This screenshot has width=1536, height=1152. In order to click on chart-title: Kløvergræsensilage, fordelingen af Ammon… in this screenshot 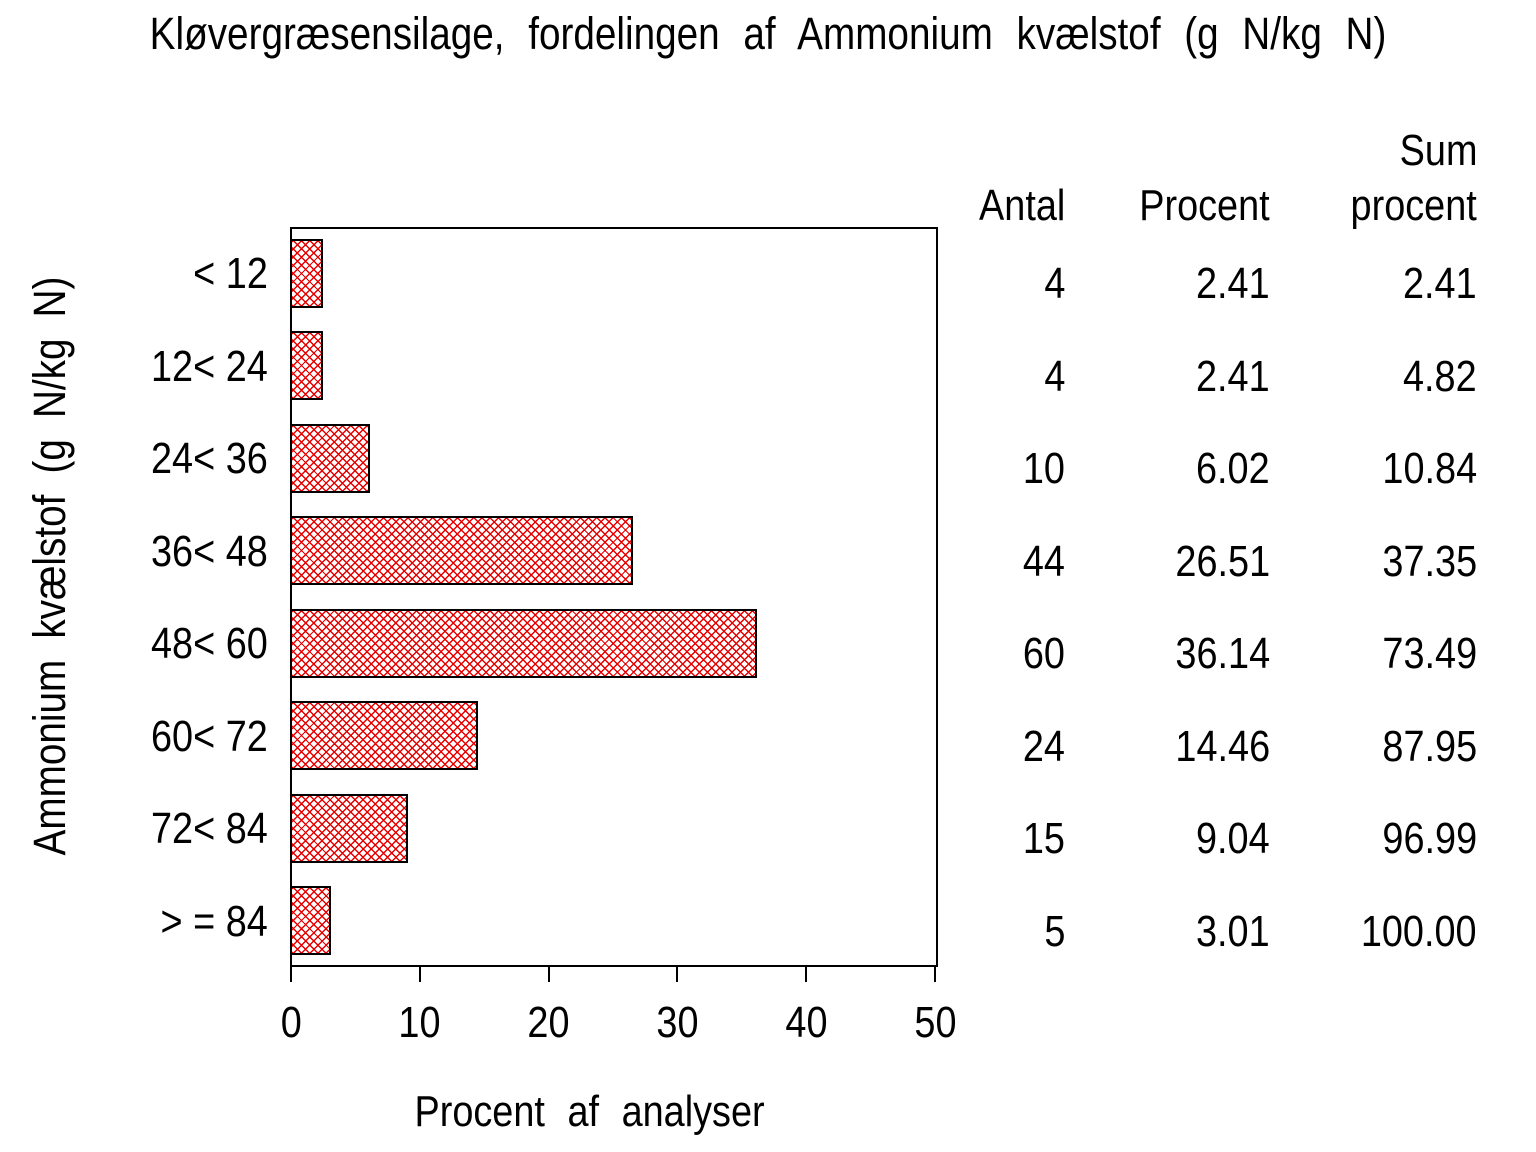, I will do `click(768, 34)`.